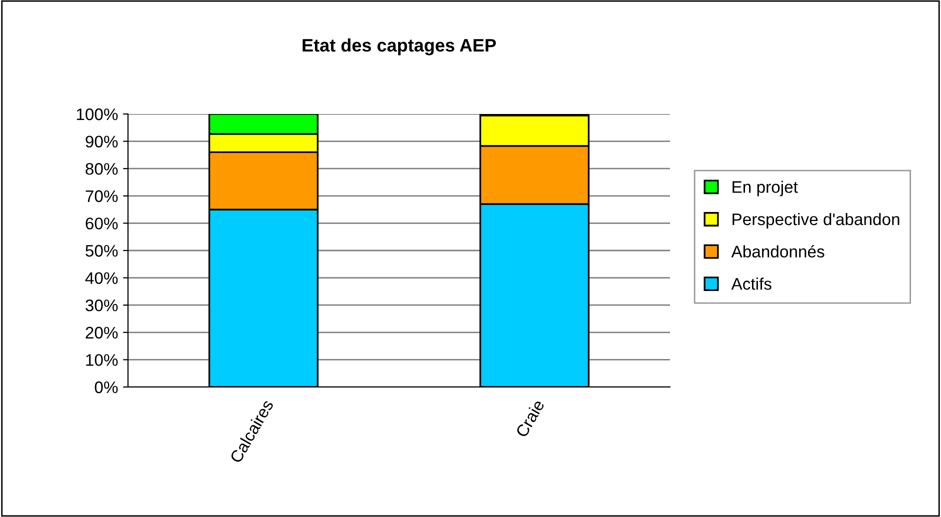 This screenshot has height=517, width=941. I want to click on y-tick-label: 20%, so click(102, 332).